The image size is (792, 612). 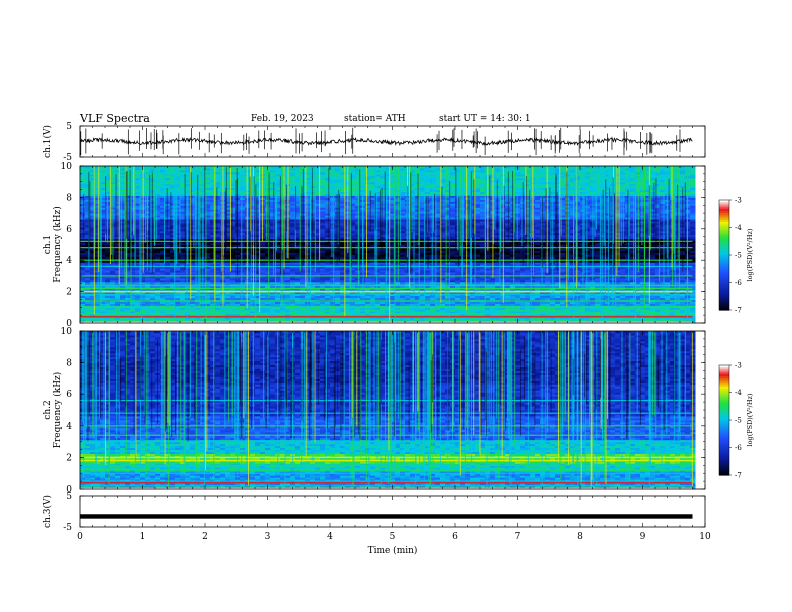 What do you see at coordinates (57, 410) in the screenshot?
I see `ch2-spectrogram-ylabel: Frequency (kHz)` at bounding box center [57, 410].